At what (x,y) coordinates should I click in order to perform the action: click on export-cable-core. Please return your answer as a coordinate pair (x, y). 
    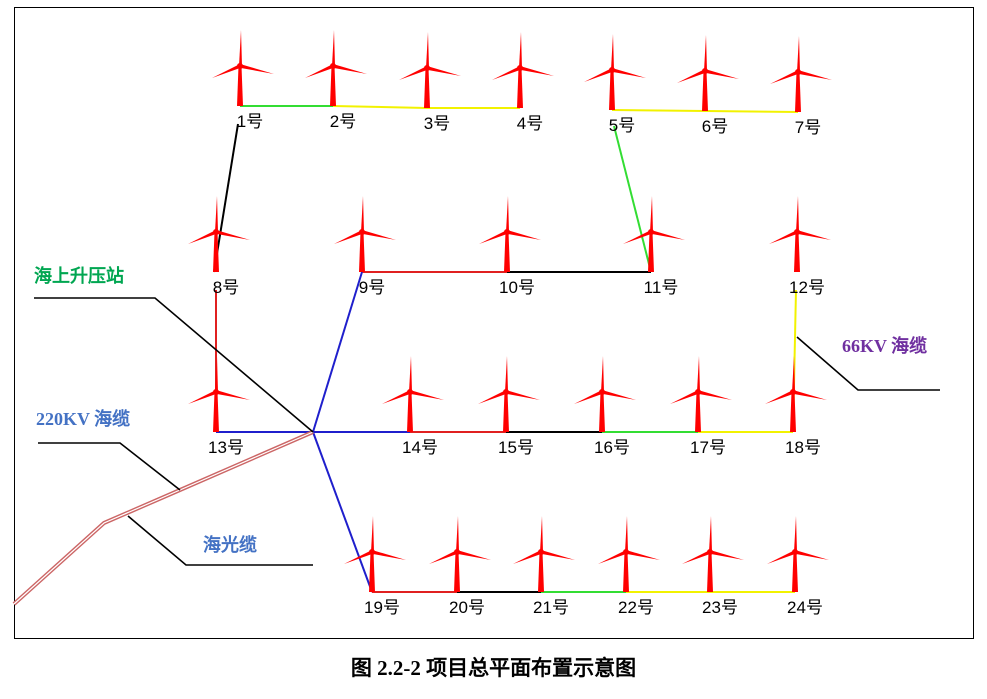
    Looking at the image, I should click on (163, 518).